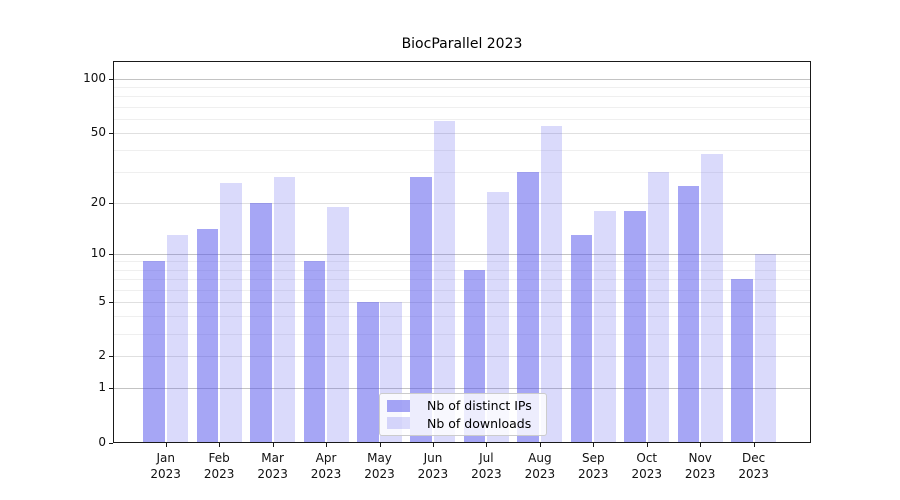 The height and width of the screenshot is (500, 900). Describe the element at coordinates (165, 466) in the screenshot. I see `x-tick-label: Jan 2023` at that location.